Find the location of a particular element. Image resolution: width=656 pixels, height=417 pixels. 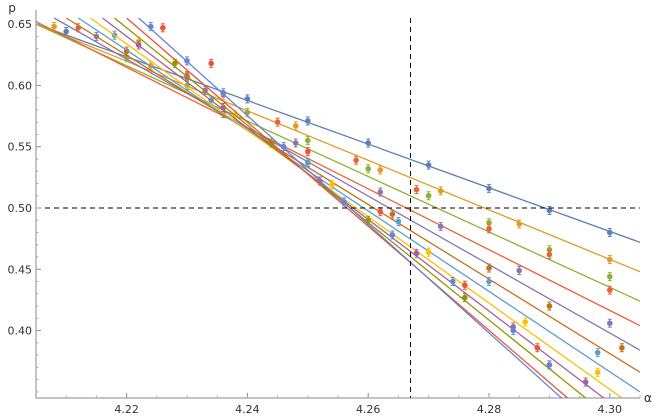

x-tick-label: 4.30 is located at coordinates (610, 409).